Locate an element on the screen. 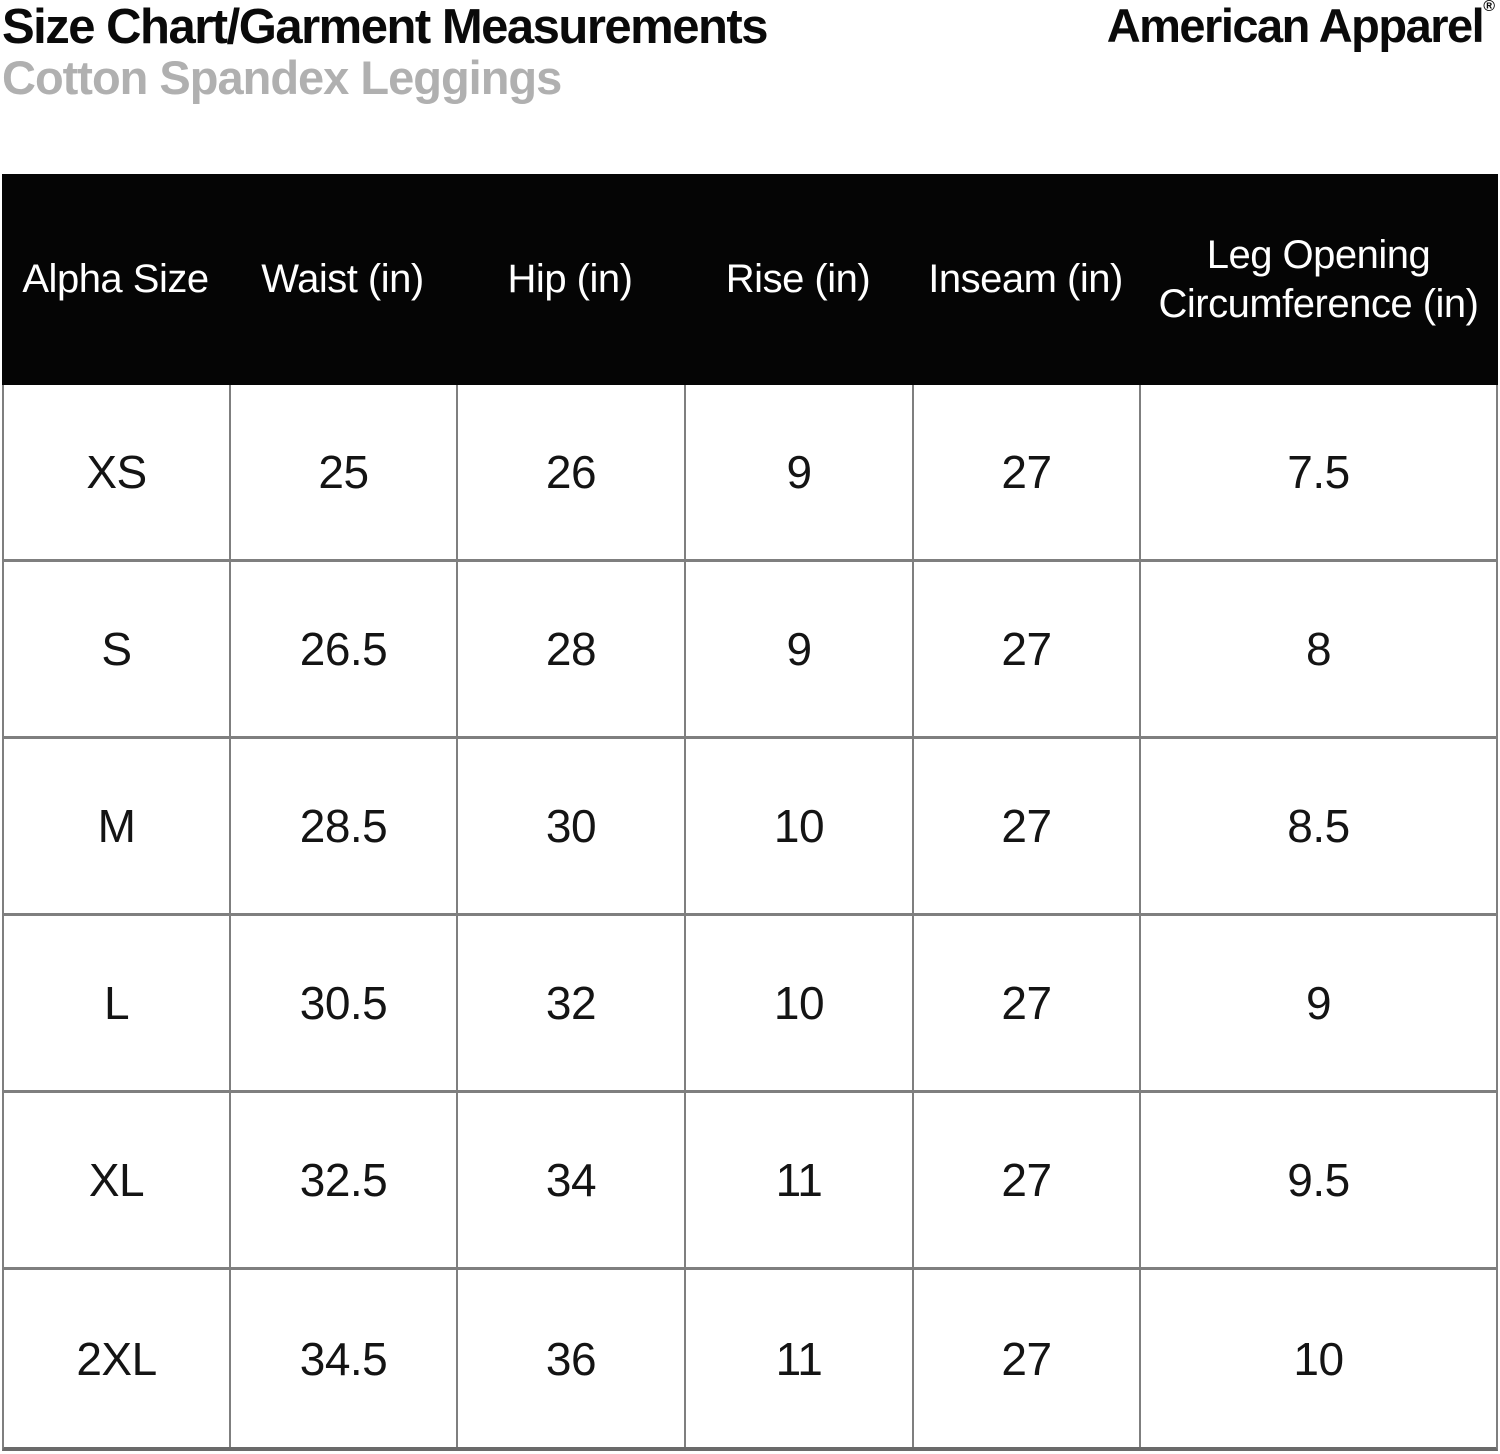  table-row-l: L 30.5 32 10 27 9 is located at coordinates (750, 1004).